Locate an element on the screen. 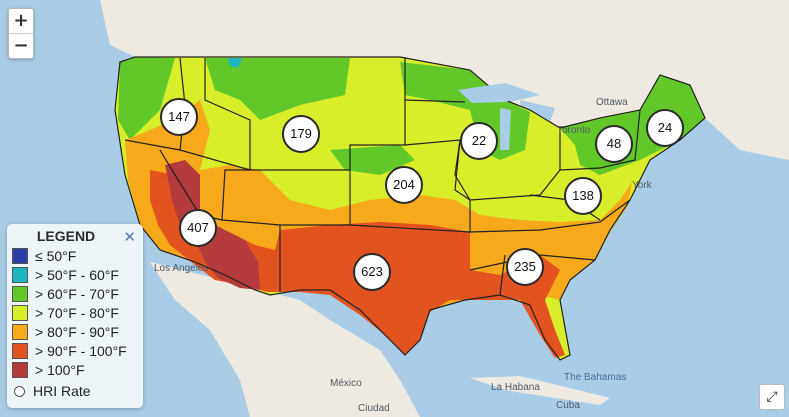 The image size is (789, 417). legend-item-label: > 90°F - 100°F is located at coordinates (81, 351).